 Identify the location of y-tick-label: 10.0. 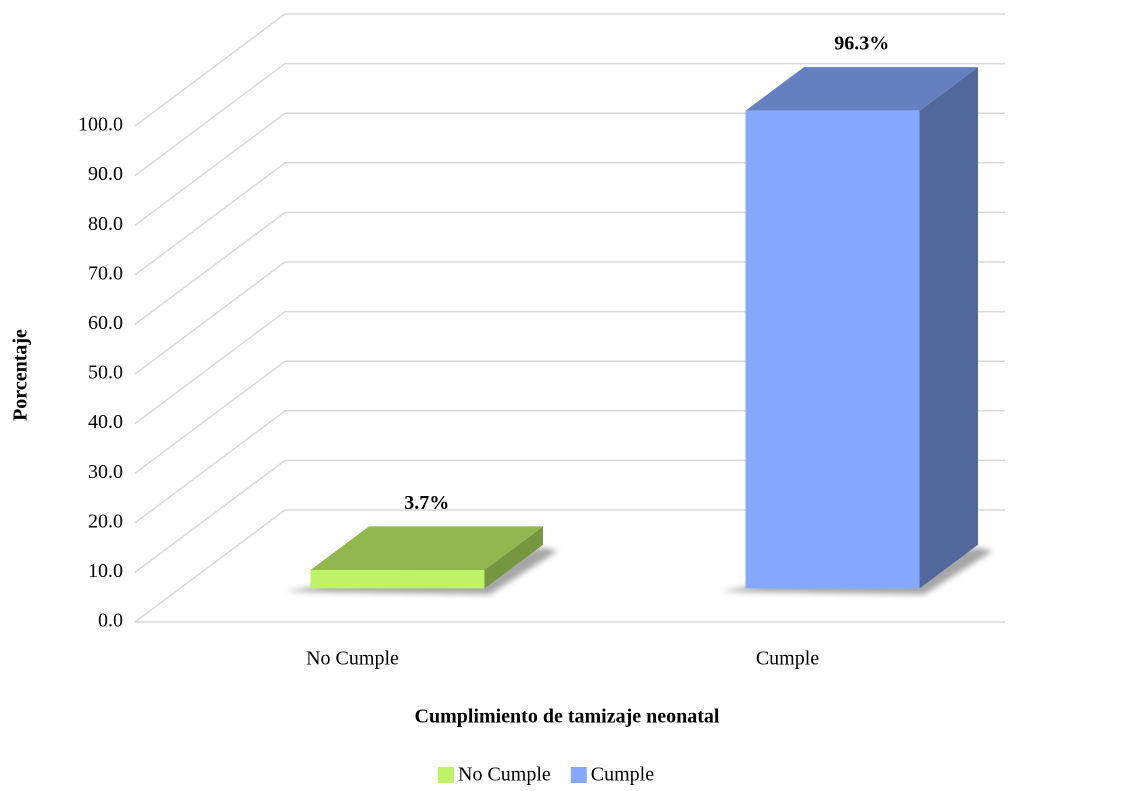
(105, 571).